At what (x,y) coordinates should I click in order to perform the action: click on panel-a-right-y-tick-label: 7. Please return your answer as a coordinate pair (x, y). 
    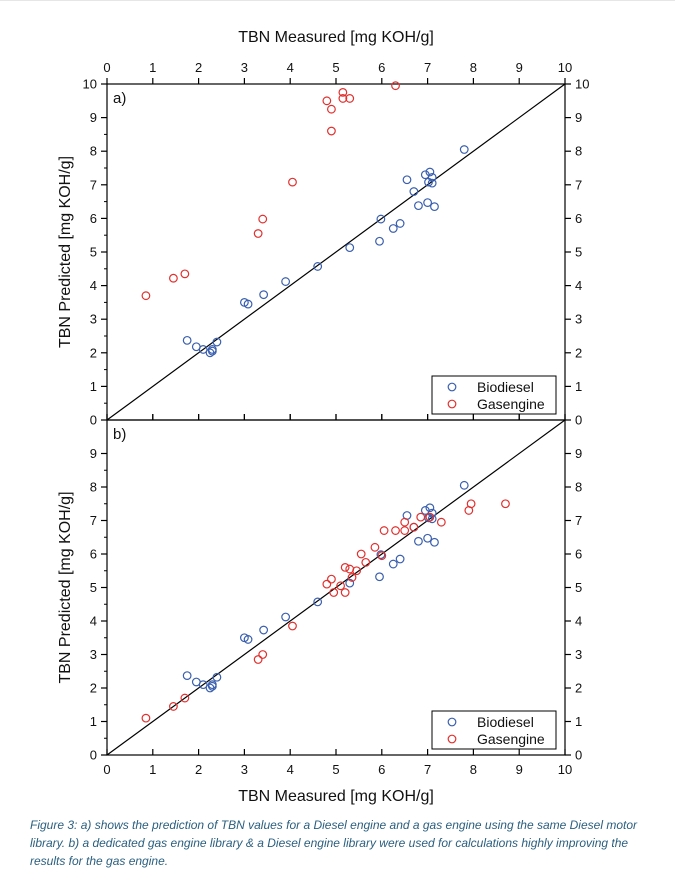
    Looking at the image, I should click on (578, 184).